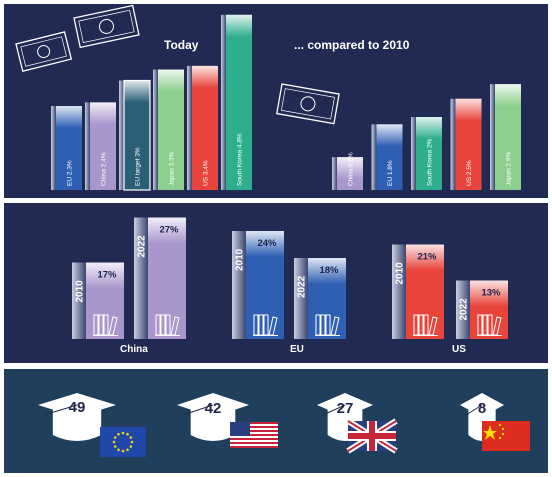  What do you see at coordinates (66, 148) in the screenshot?
I see `today-bar: EU 2.3%` at bounding box center [66, 148].